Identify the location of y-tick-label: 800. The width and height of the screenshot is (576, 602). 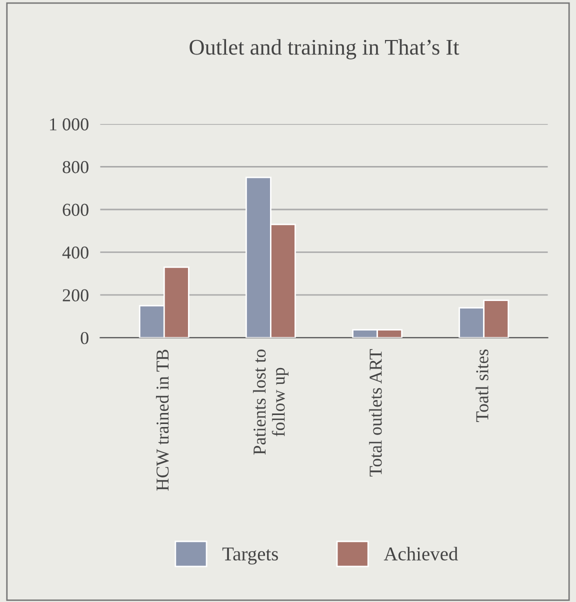
(75, 167).